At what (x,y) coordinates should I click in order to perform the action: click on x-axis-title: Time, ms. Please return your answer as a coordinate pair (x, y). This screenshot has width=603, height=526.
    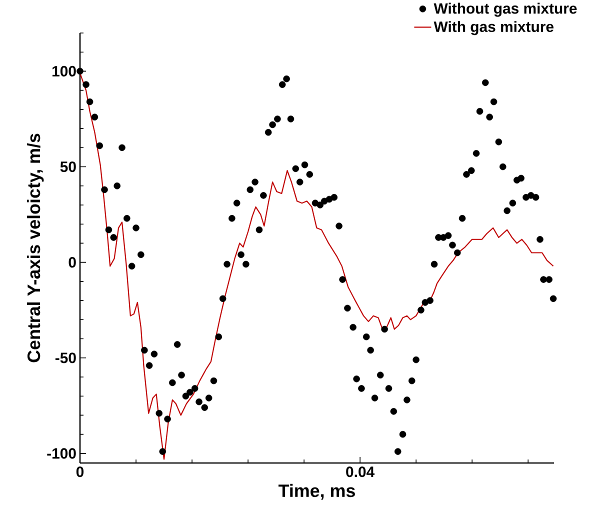
    Looking at the image, I should click on (316, 492).